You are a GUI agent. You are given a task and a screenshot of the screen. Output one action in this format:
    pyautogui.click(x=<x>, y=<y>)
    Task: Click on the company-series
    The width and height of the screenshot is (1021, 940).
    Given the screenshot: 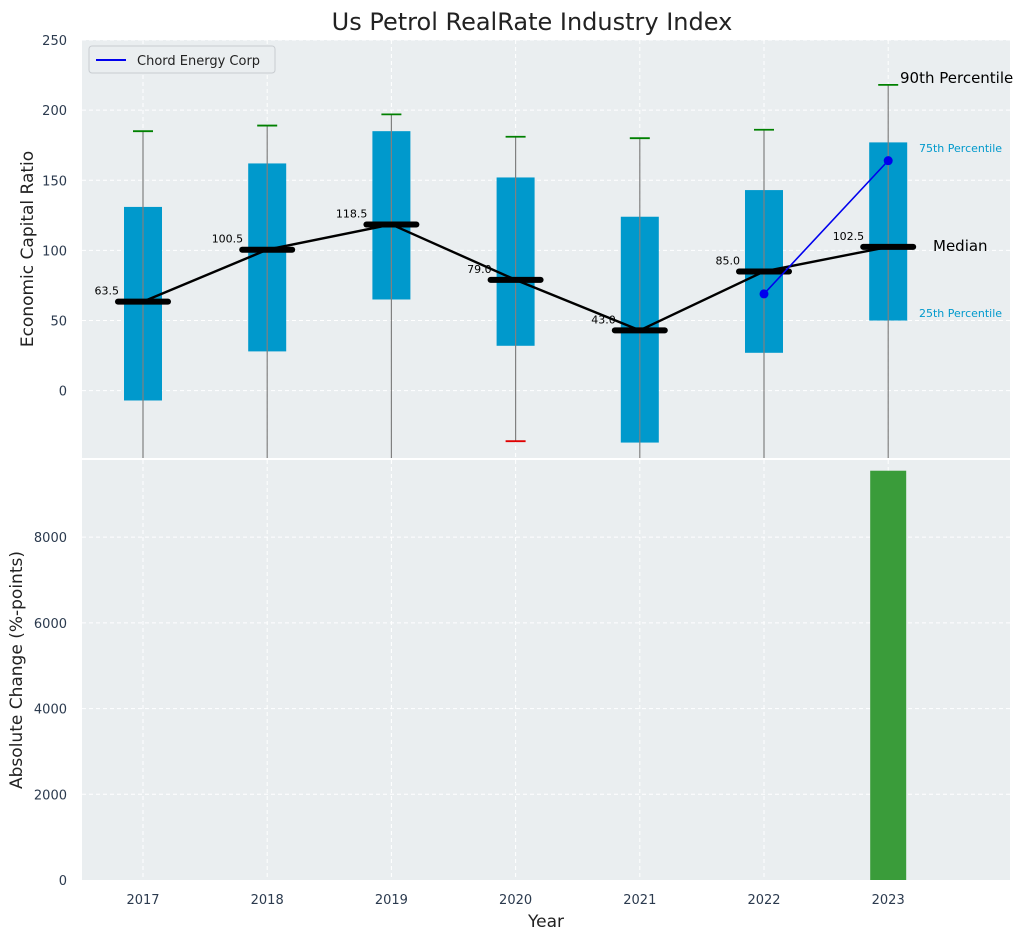 What is the action you would take?
    pyautogui.click(x=826, y=227)
    